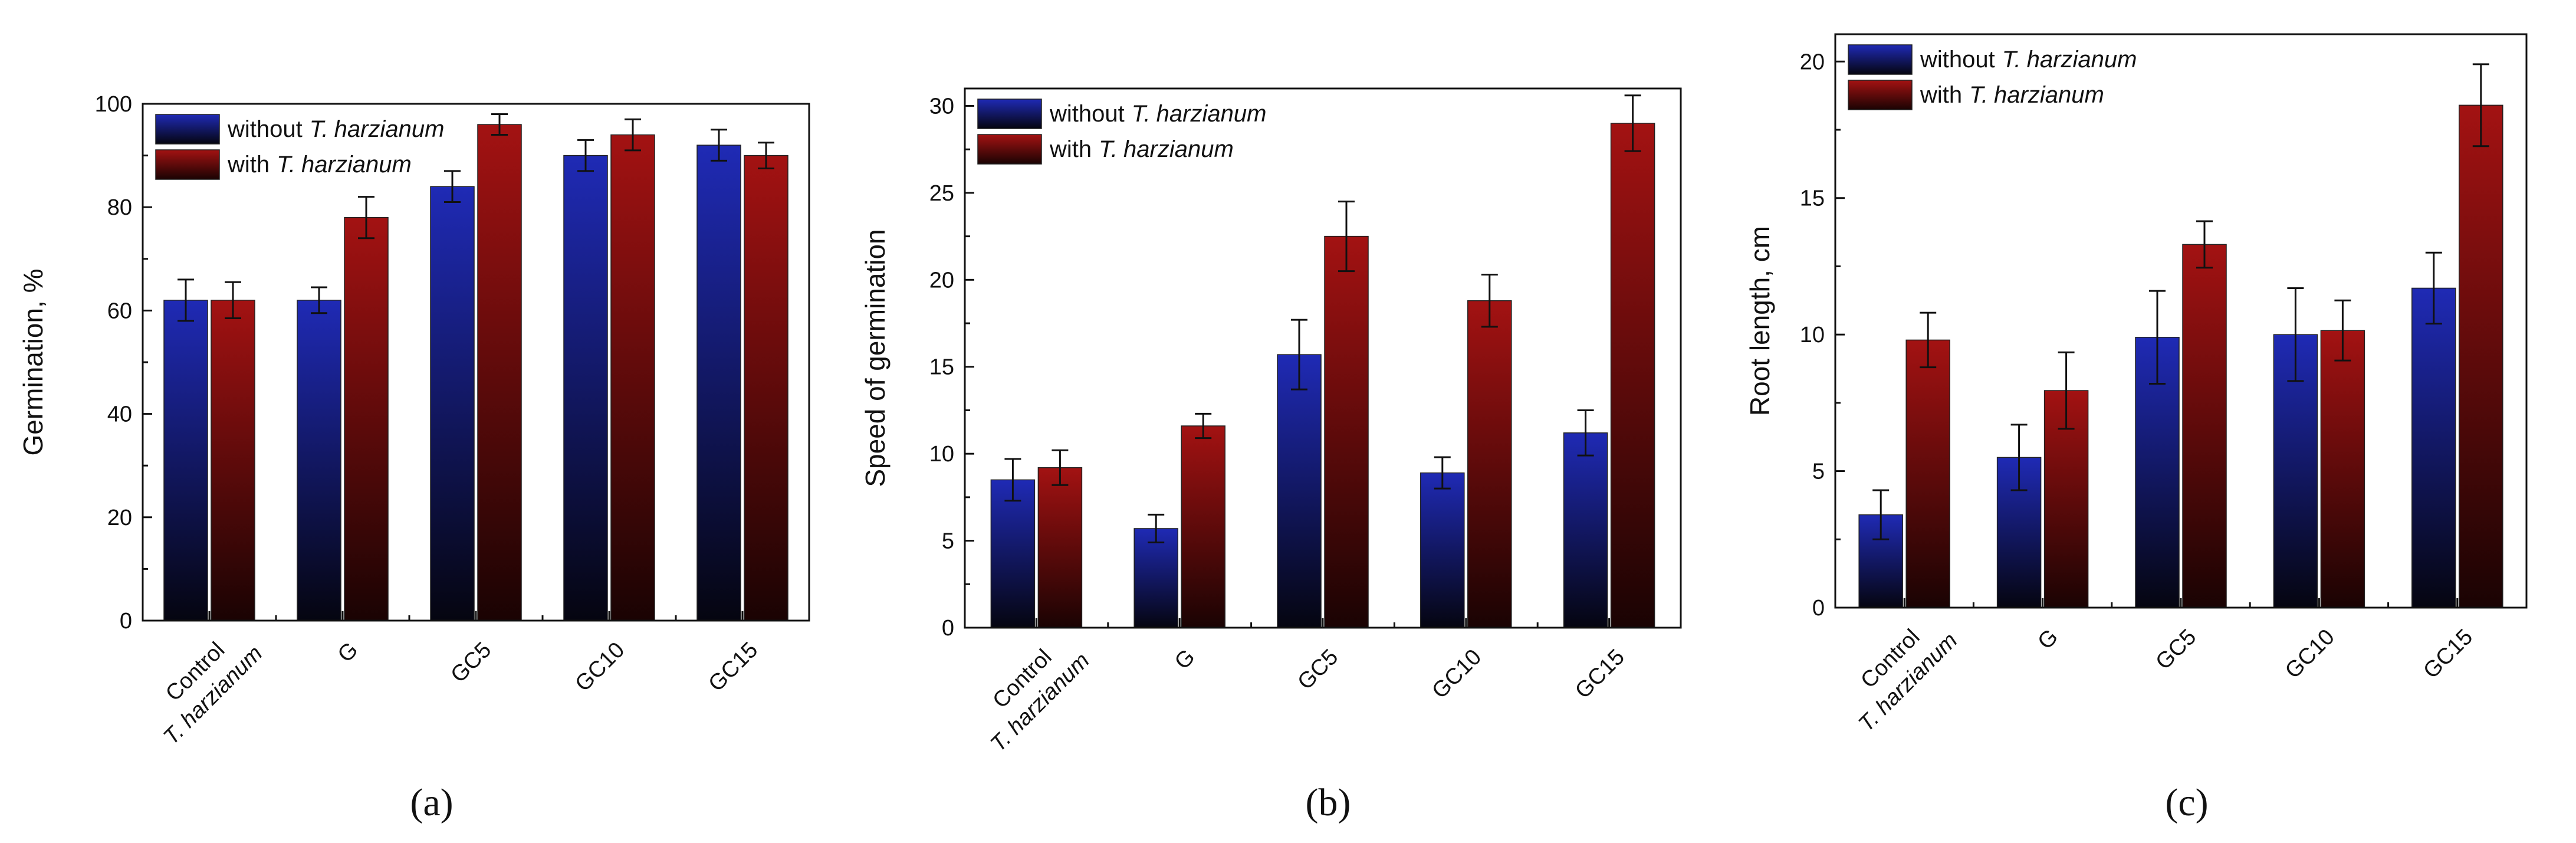 The height and width of the screenshot is (843, 2576). What do you see at coordinates (119, 208) in the screenshot?
I see `y-tick-label: 80` at bounding box center [119, 208].